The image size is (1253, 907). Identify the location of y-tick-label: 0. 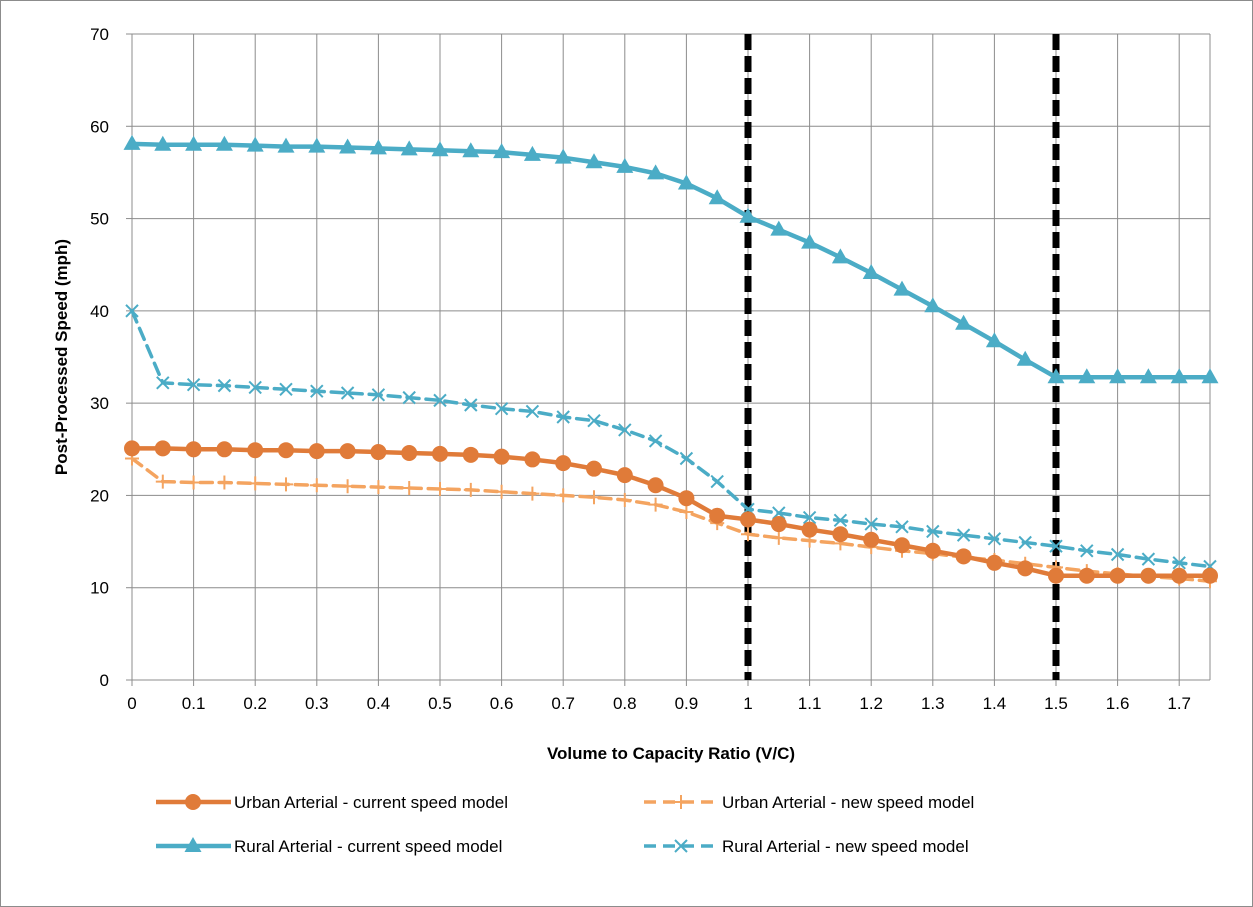
(104, 680).